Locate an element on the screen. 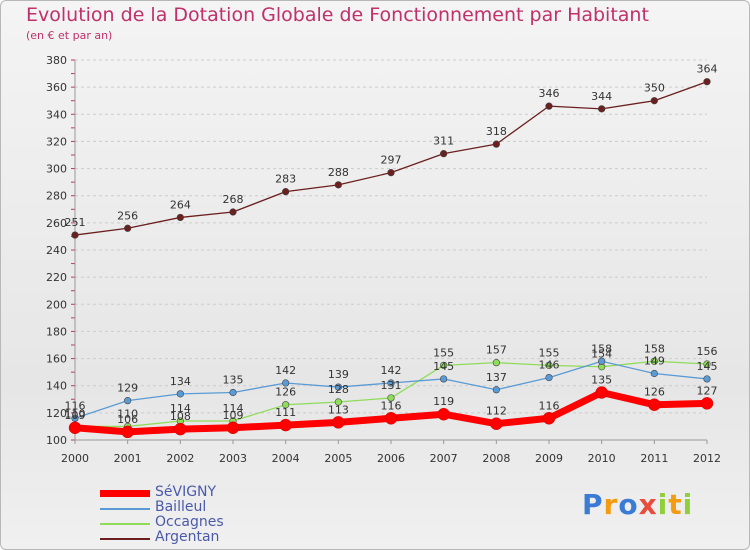 The image size is (750, 550). data-label: 146 is located at coordinates (549, 365).